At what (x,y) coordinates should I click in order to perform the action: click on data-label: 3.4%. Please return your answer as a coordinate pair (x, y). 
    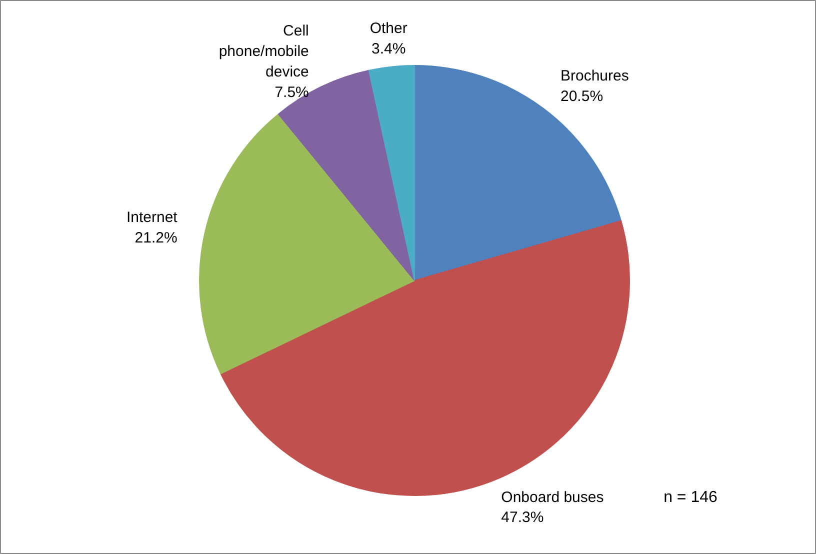
    Looking at the image, I should click on (388, 49).